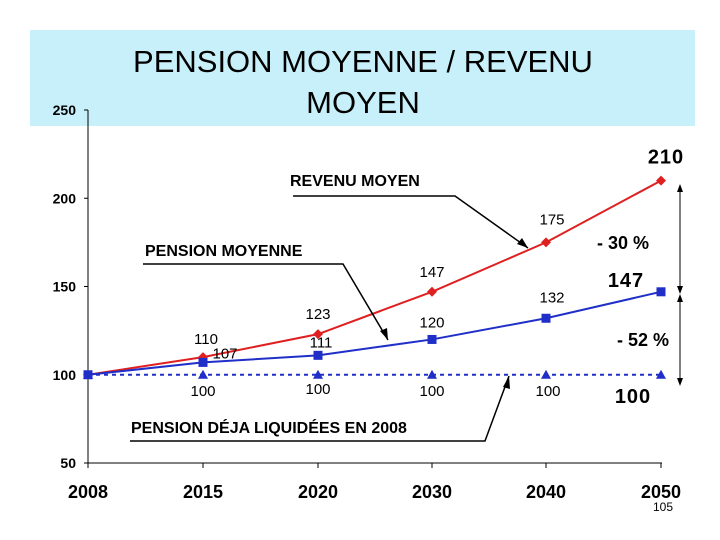 The height and width of the screenshot is (540, 720). What do you see at coordinates (680, 188) in the screenshot?
I see `bracket-30-arrow-top` at bounding box center [680, 188].